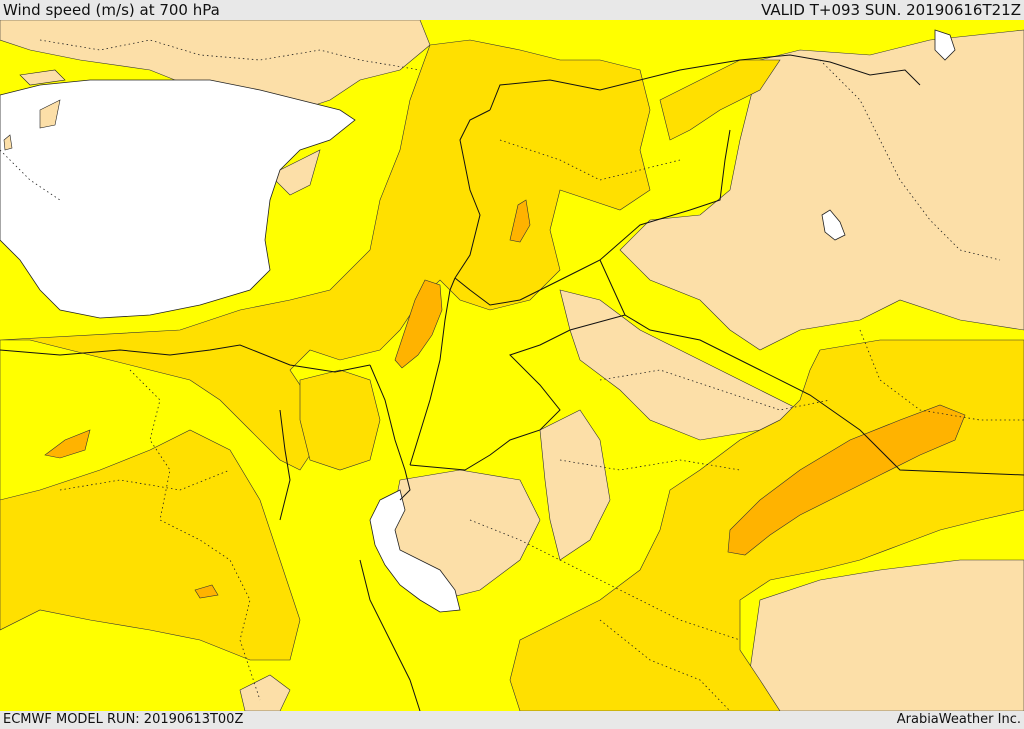 The image size is (1024, 729). What do you see at coordinates (958, 719) in the screenshot?
I see `credit: ArabiaWeather Inc.` at bounding box center [958, 719].